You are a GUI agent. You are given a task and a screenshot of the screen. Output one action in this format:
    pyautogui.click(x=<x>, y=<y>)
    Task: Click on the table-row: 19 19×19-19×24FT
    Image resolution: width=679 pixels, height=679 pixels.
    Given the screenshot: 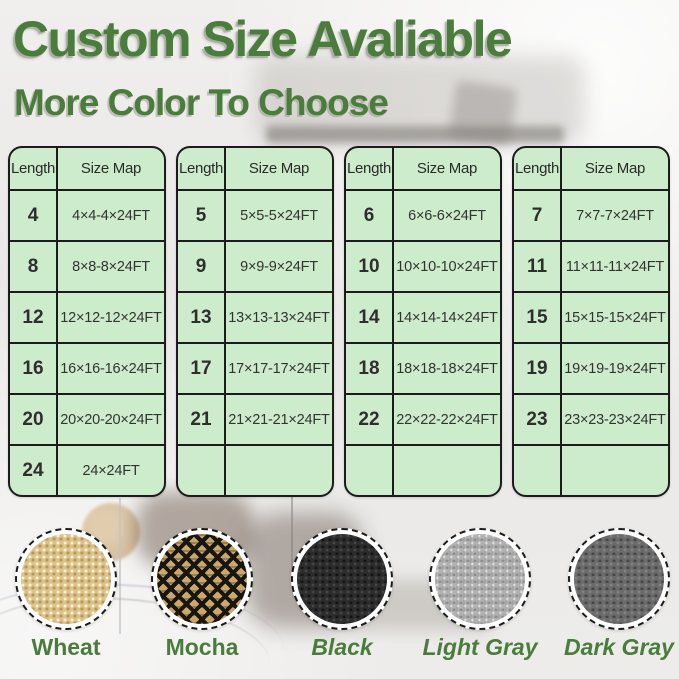 What is the action you would take?
    pyautogui.click(x=591, y=367)
    